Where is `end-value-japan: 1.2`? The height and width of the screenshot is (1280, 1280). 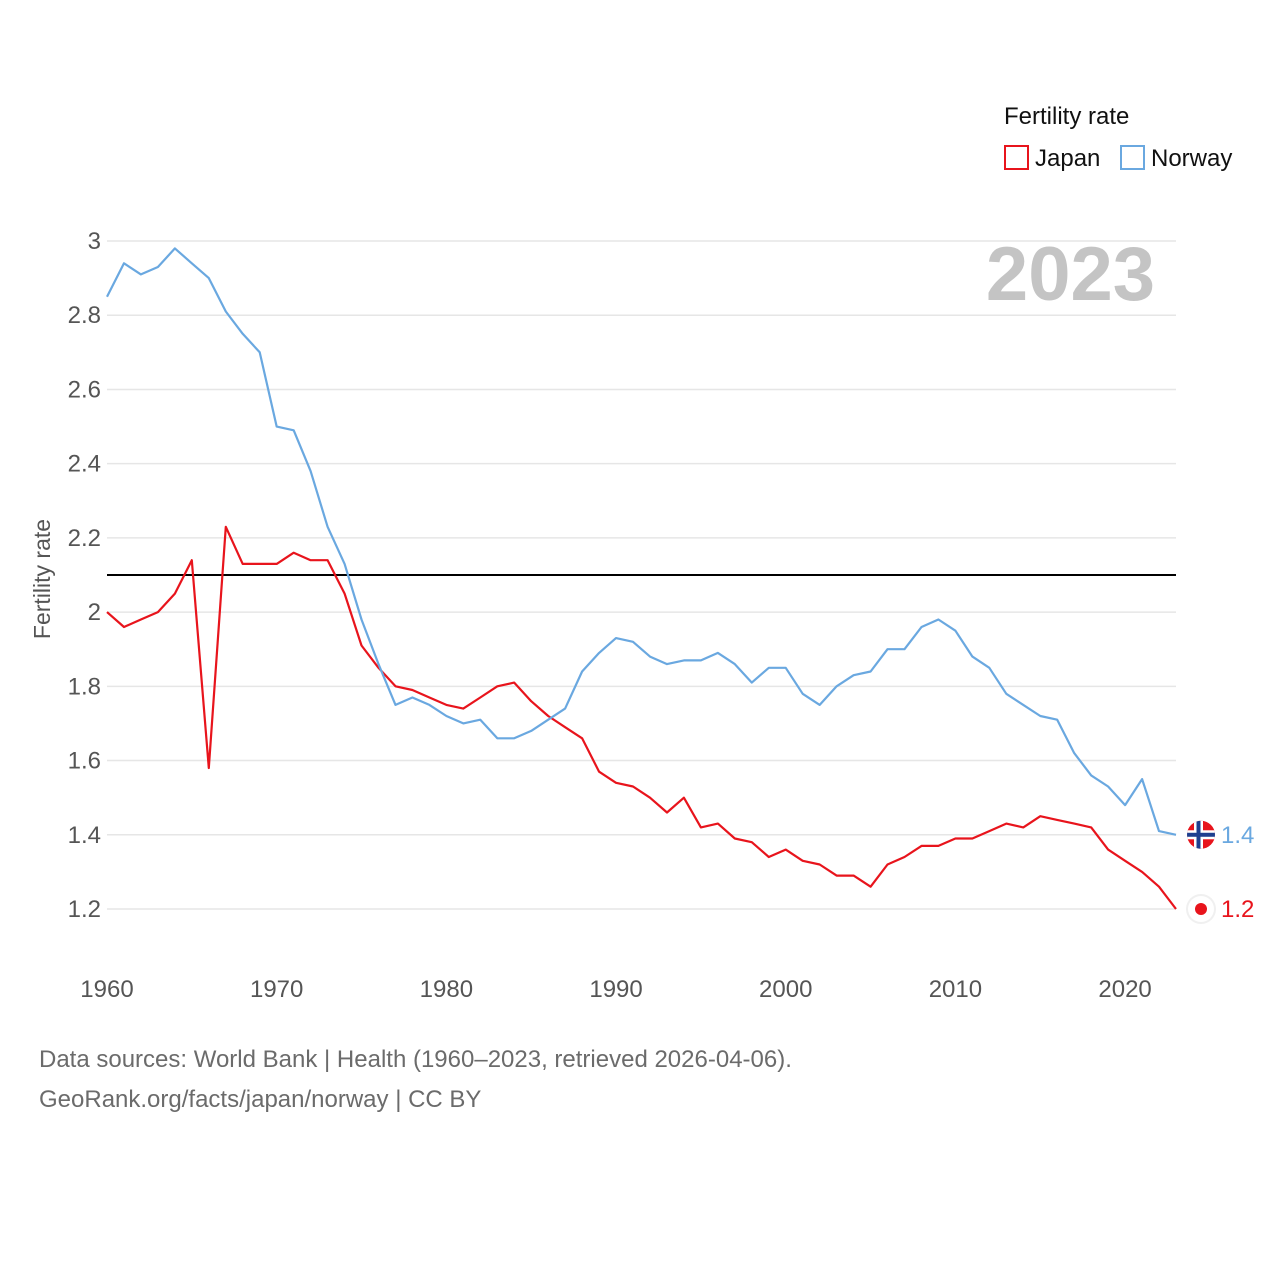
end-value-japan: 1.2 is located at coordinates (1237, 909).